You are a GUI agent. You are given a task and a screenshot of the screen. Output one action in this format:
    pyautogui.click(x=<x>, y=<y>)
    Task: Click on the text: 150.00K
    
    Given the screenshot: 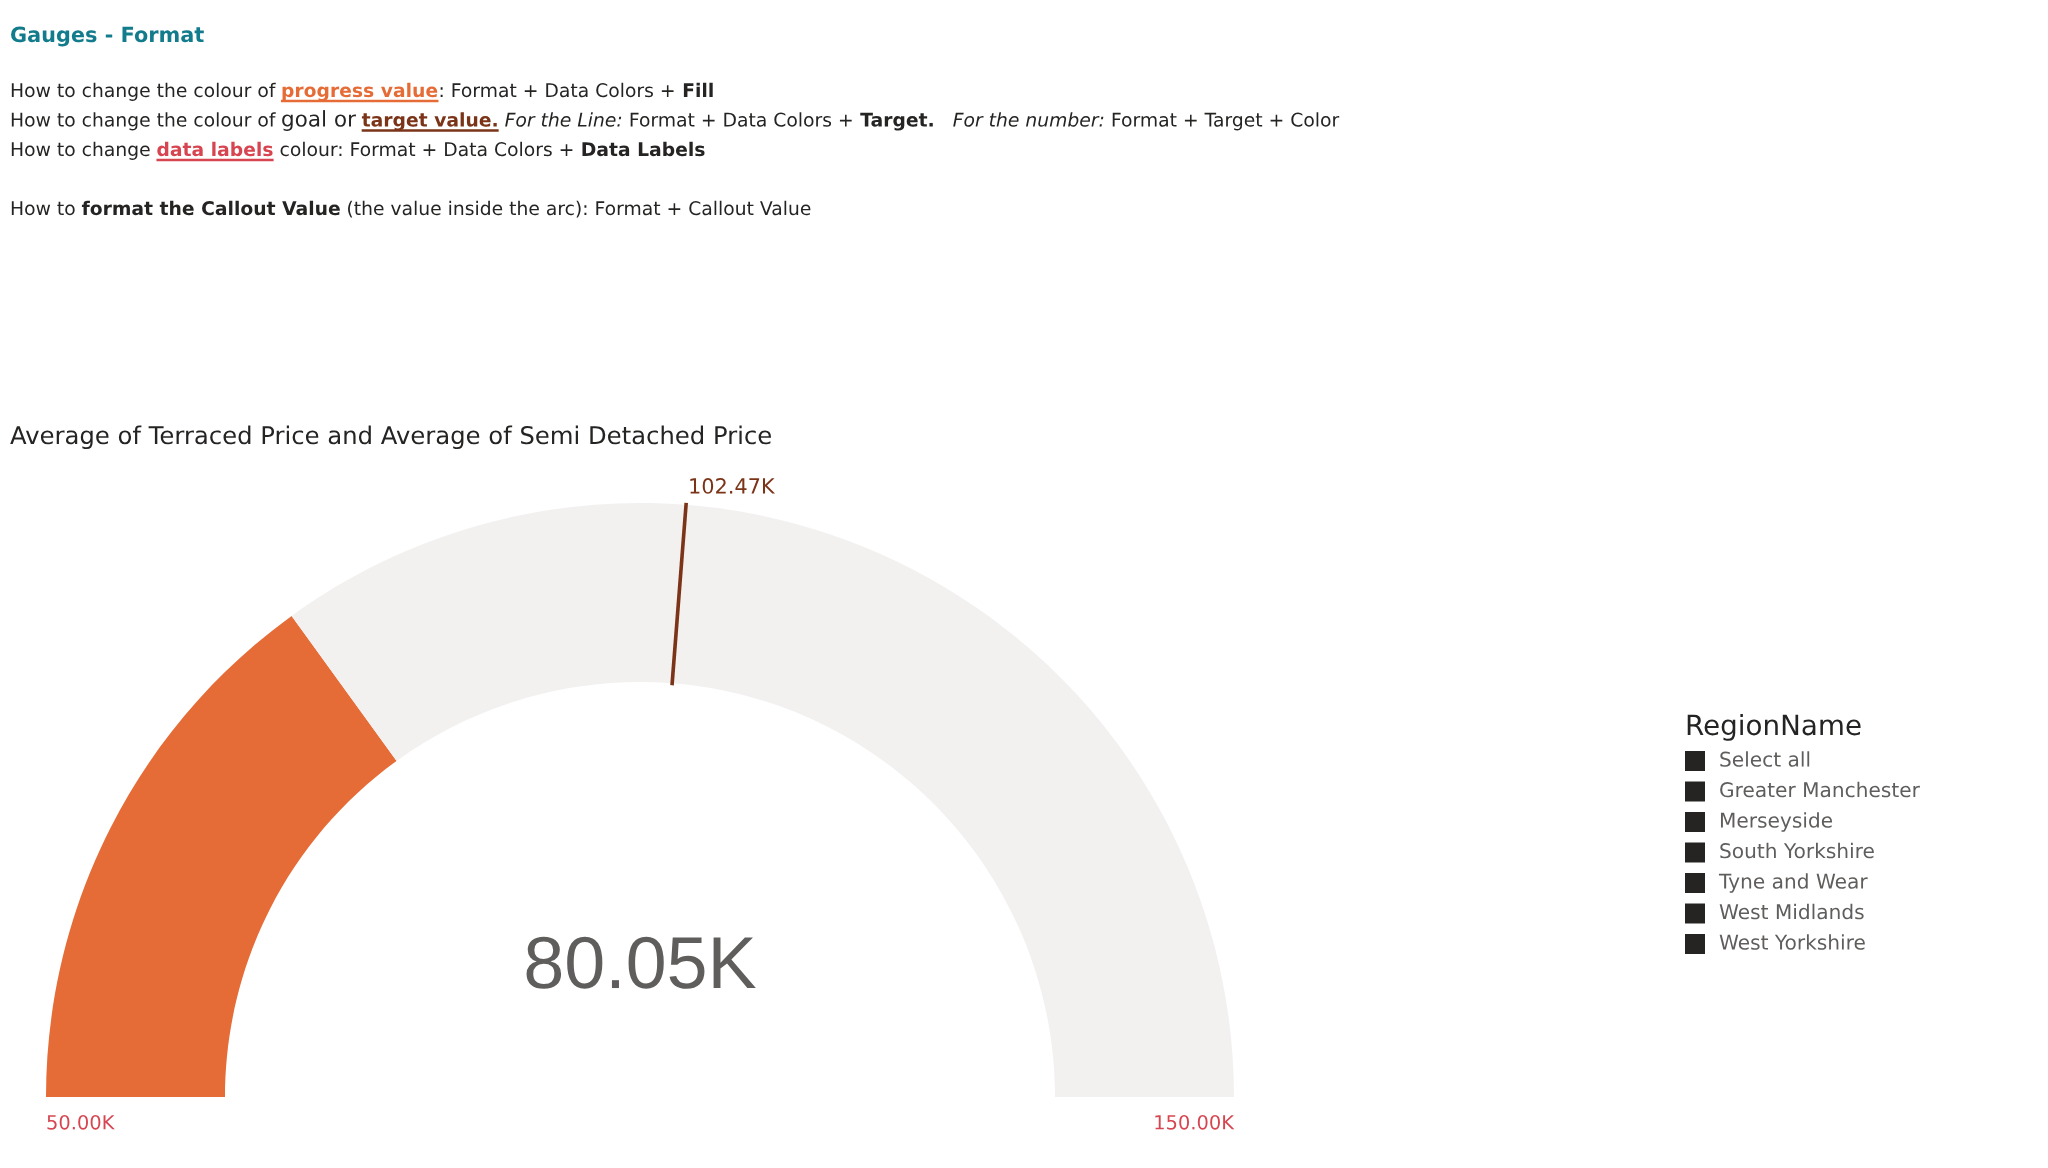 What is the action you would take?
    pyautogui.click(x=1195, y=1122)
    